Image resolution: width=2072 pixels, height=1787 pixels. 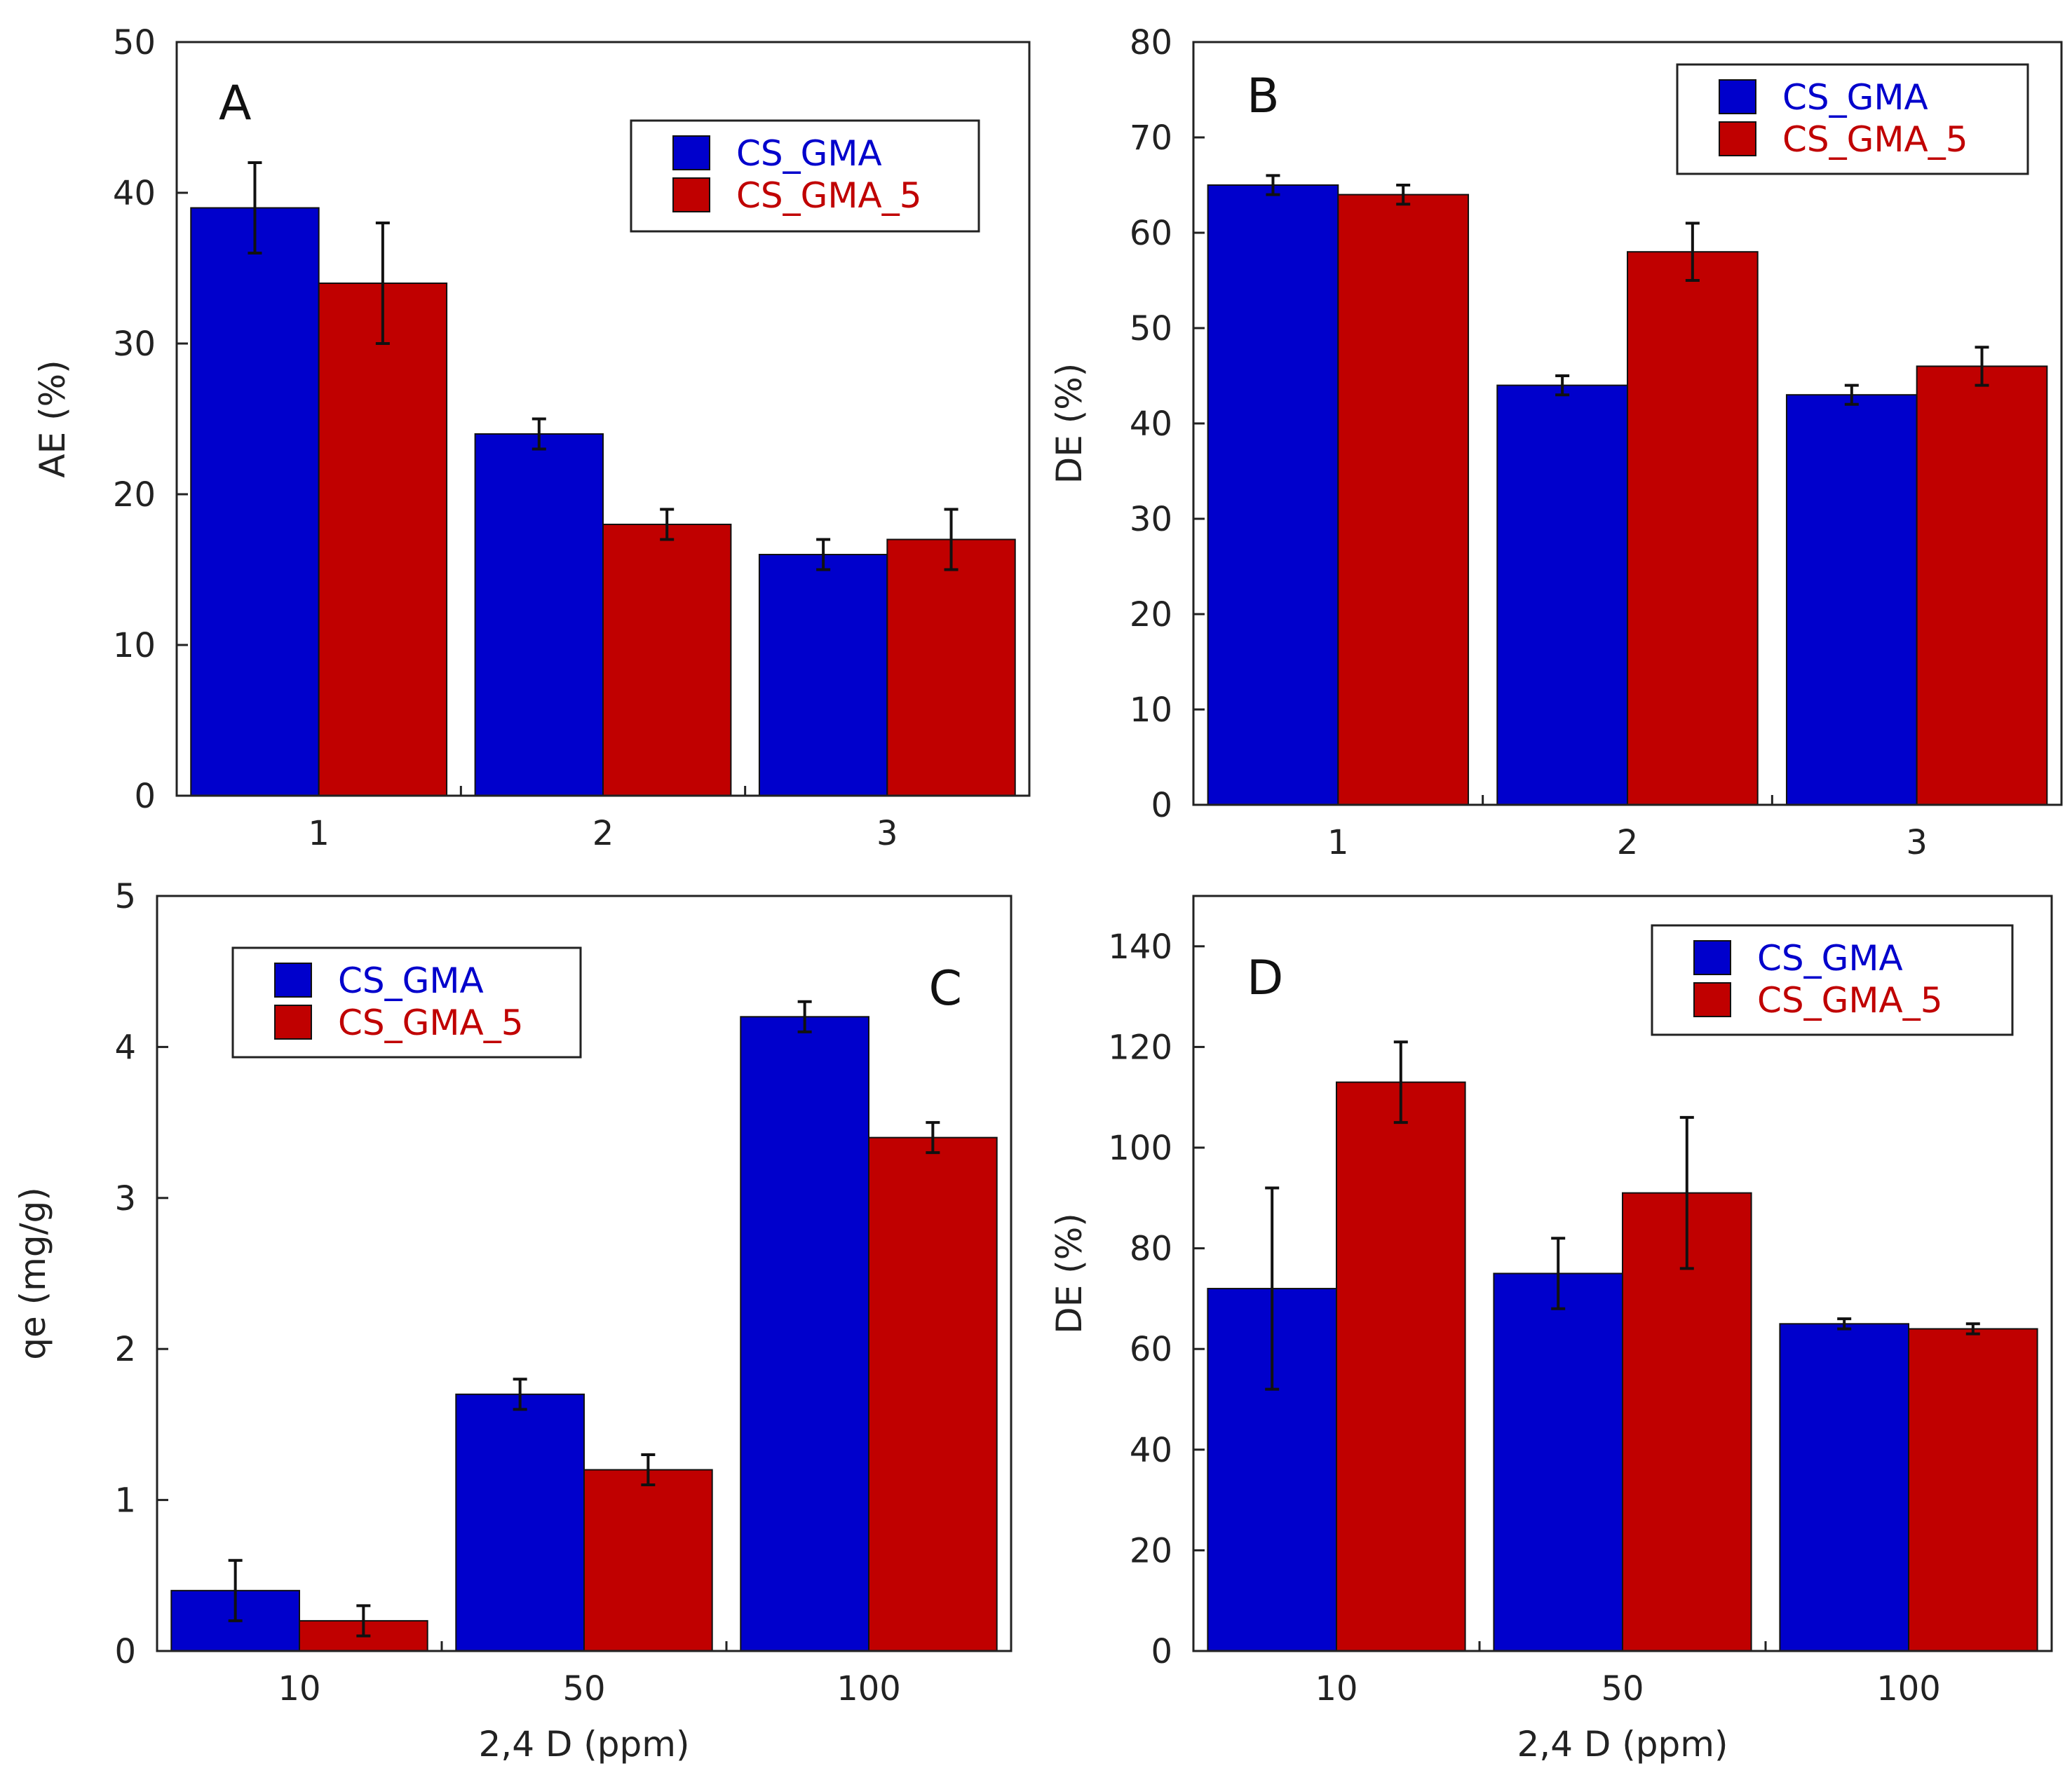 What do you see at coordinates (583, 1744) in the screenshot?
I see `panel-c-xlabel: 2,4 D (ppm)` at bounding box center [583, 1744].